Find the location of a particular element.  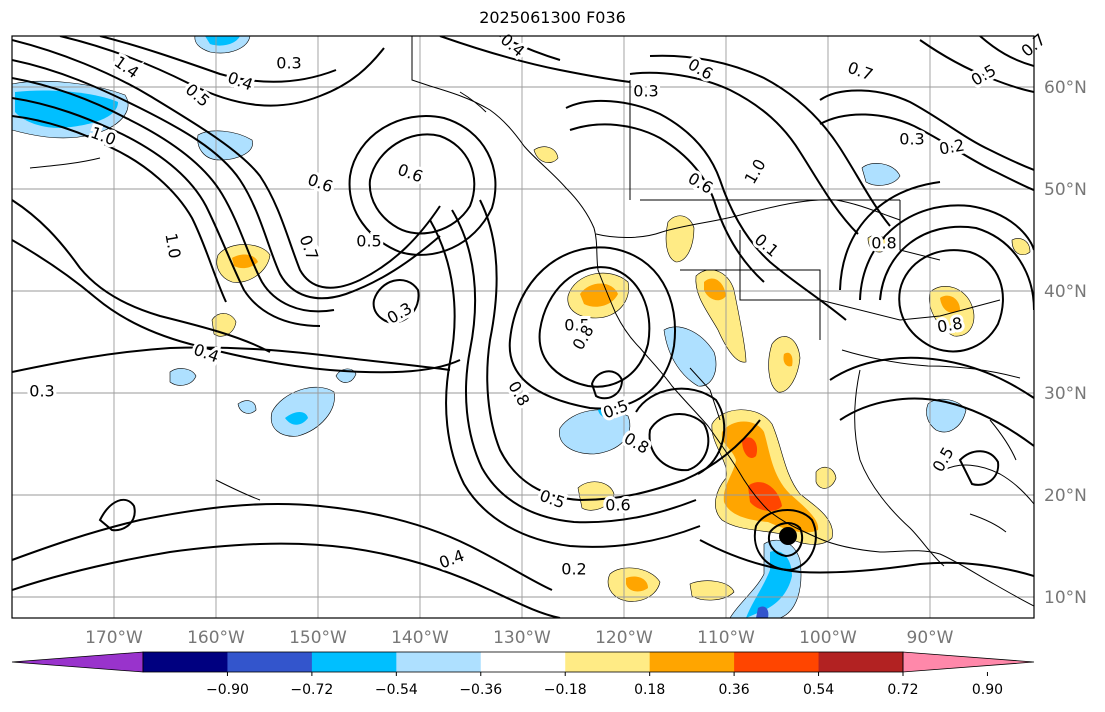

colorbar is located at coordinates (523, 662).